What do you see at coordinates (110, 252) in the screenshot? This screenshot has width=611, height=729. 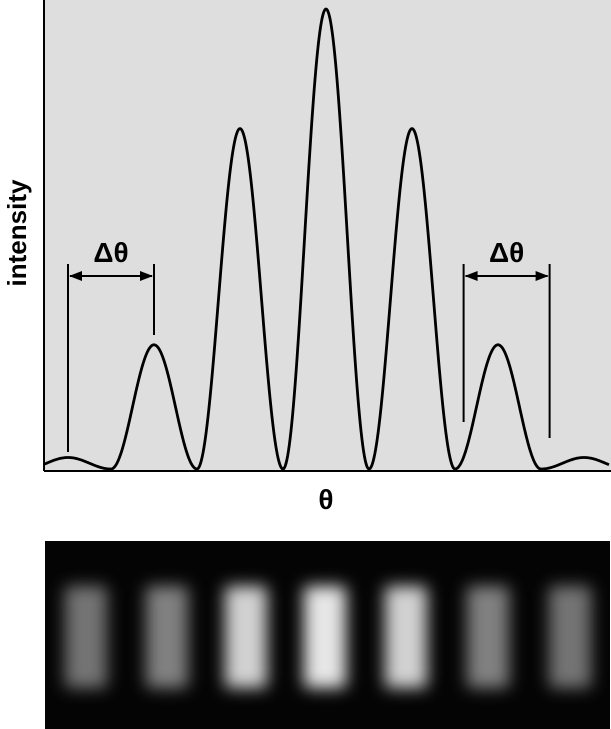 I see `delta-theta-label-1: Δθ` at bounding box center [110, 252].